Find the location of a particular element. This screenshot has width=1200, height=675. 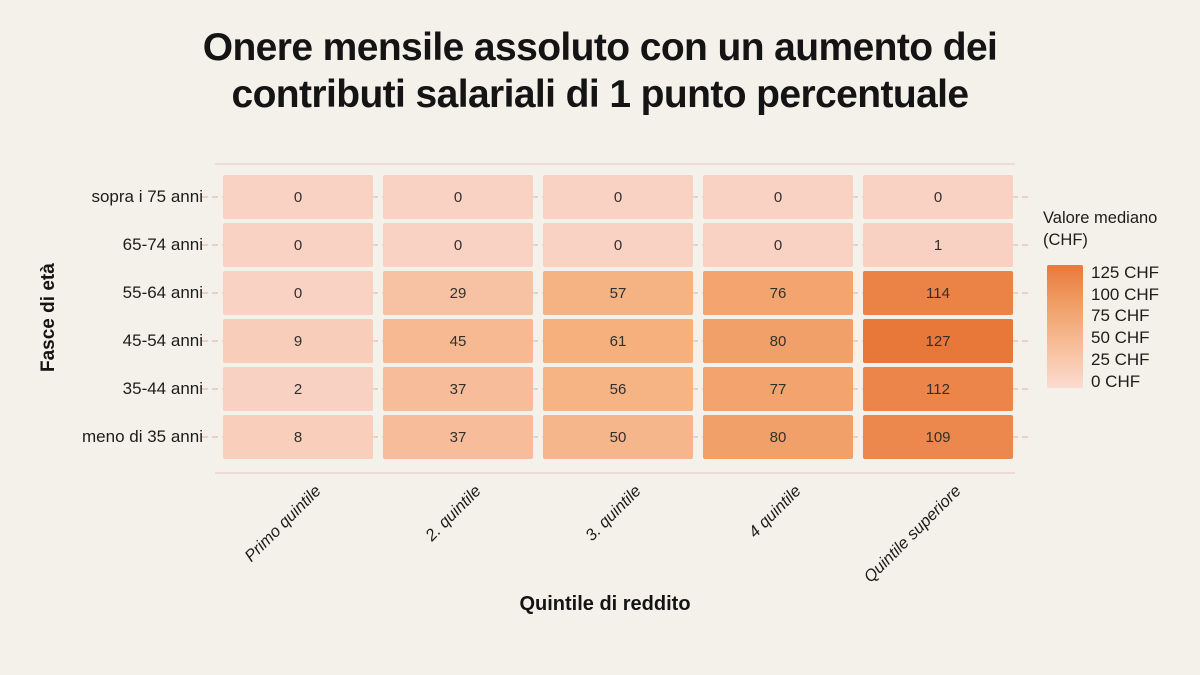

legend-tick-label: 100 CHF is located at coordinates (1125, 294).